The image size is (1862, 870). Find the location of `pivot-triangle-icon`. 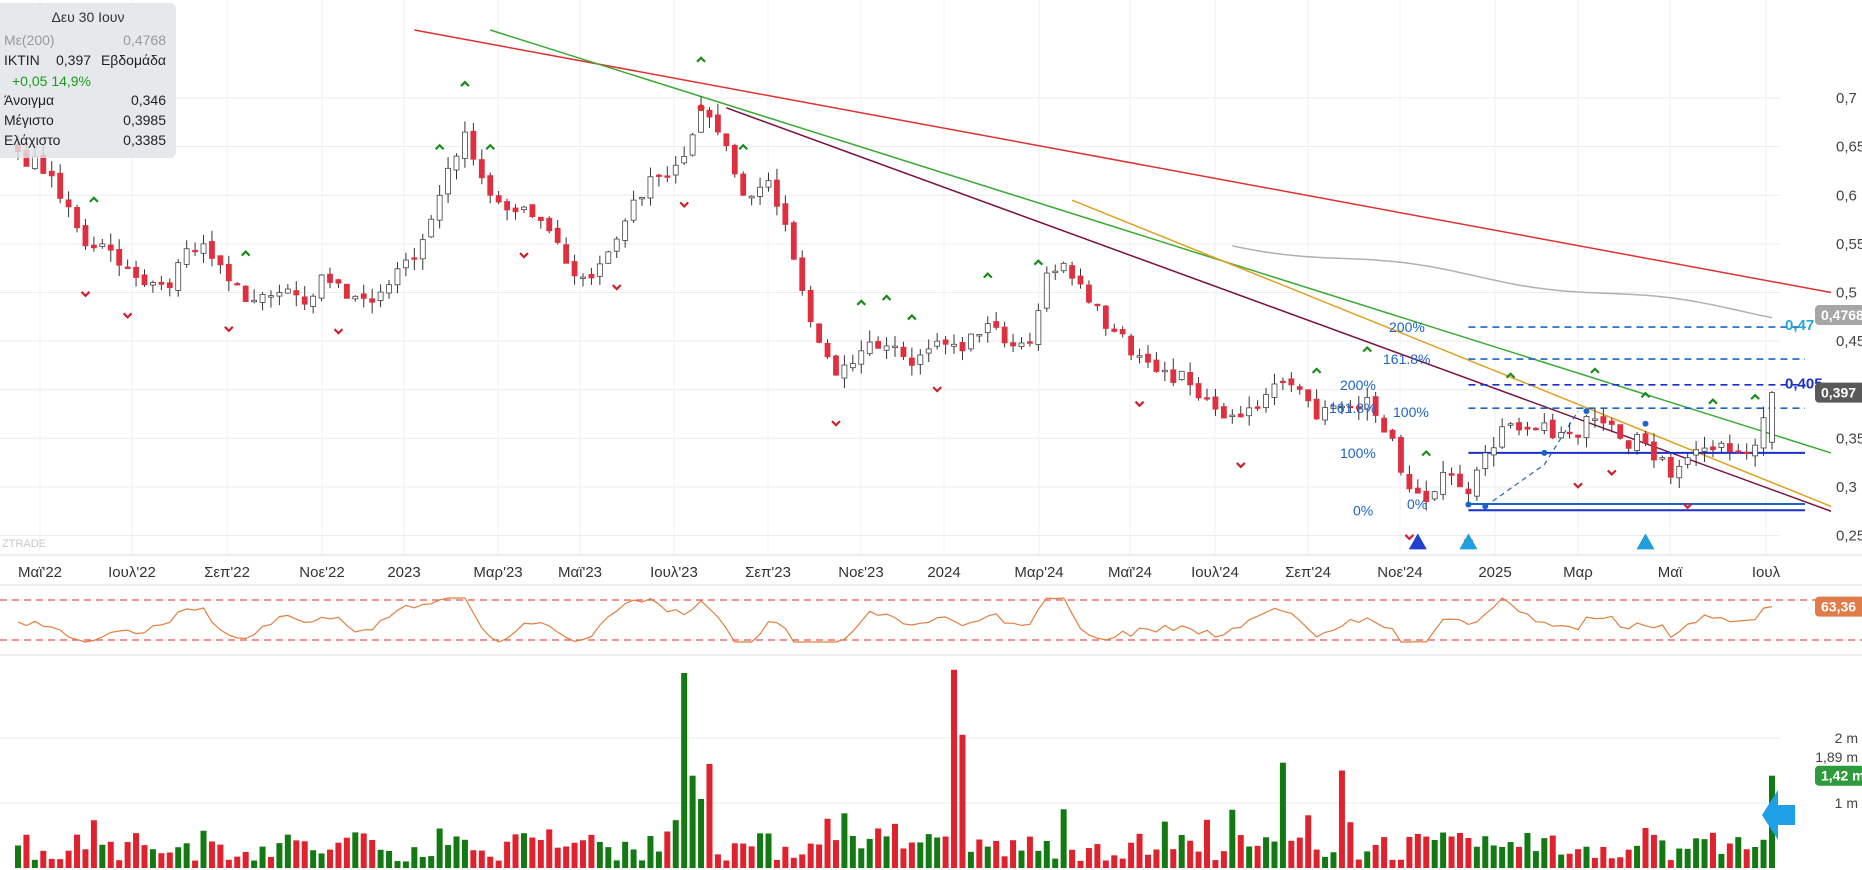

pivot-triangle-icon is located at coordinates (1417, 541).